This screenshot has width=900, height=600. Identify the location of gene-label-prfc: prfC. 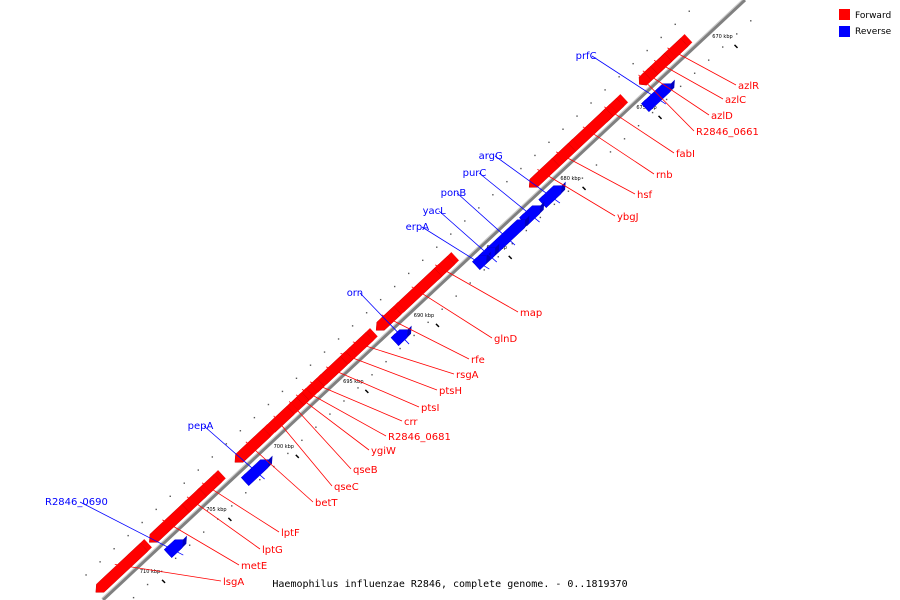
(621, 78).